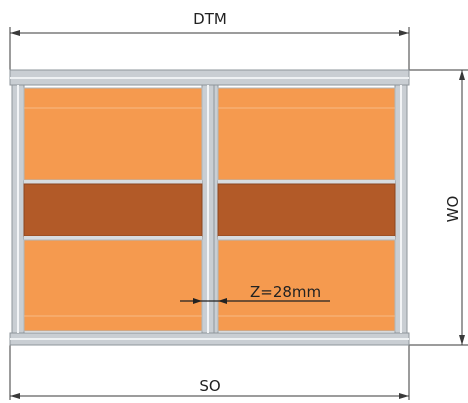 This screenshot has height=403, width=468. What do you see at coordinates (216, 209) in the screenshot?
I see `right-door-inner-profile` at bounding box center [216, 209].